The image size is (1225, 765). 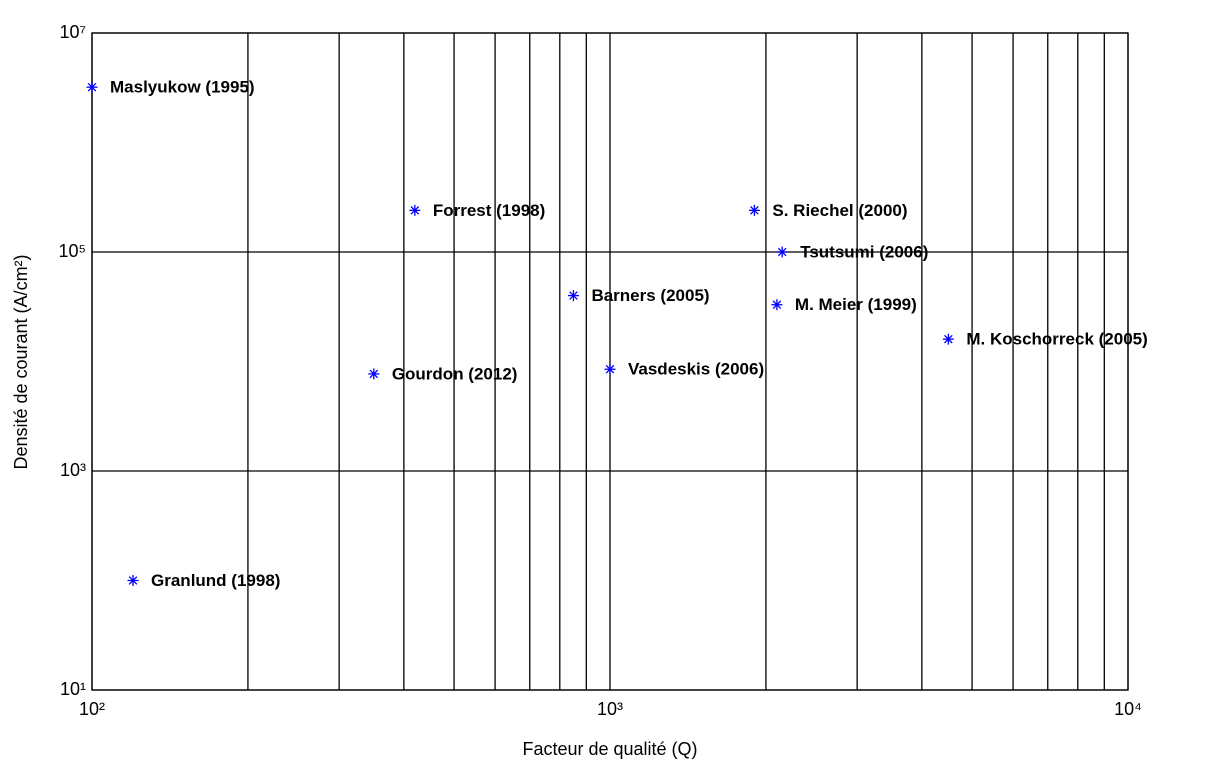 I want to click on point-label: Gourdon (2012), so click(x=455, y=373).